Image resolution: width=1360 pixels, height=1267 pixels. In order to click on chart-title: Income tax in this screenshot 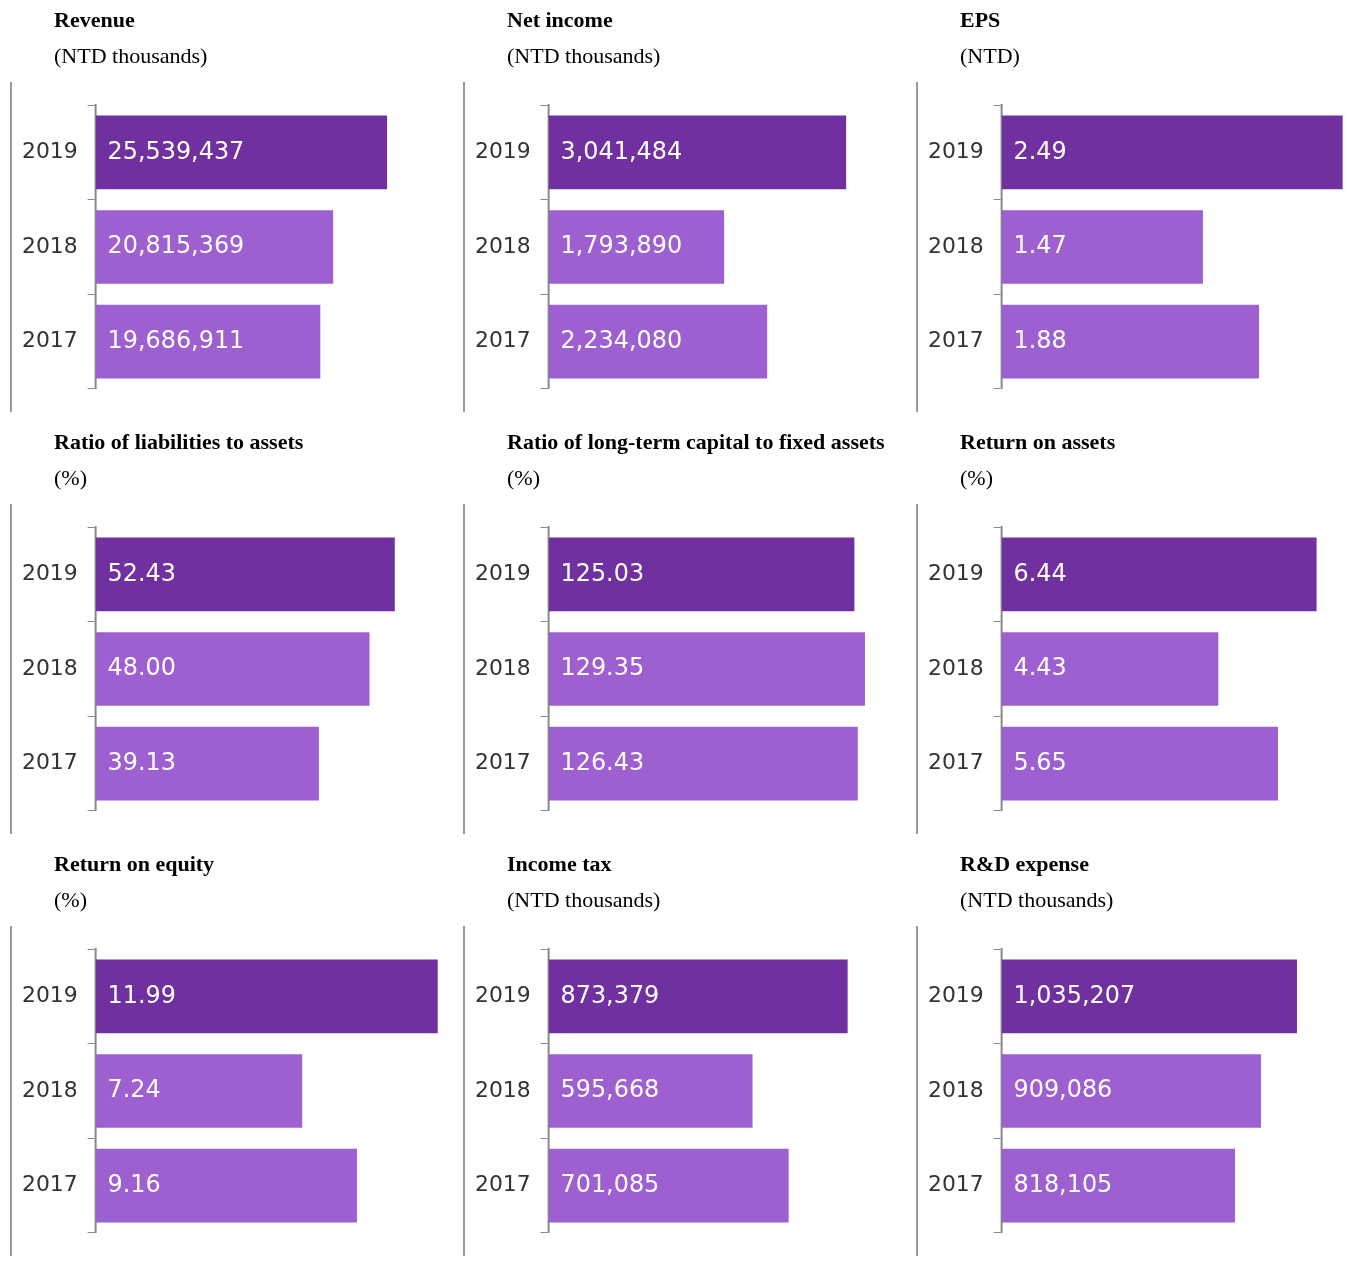, I will do `click(559, 863)`.